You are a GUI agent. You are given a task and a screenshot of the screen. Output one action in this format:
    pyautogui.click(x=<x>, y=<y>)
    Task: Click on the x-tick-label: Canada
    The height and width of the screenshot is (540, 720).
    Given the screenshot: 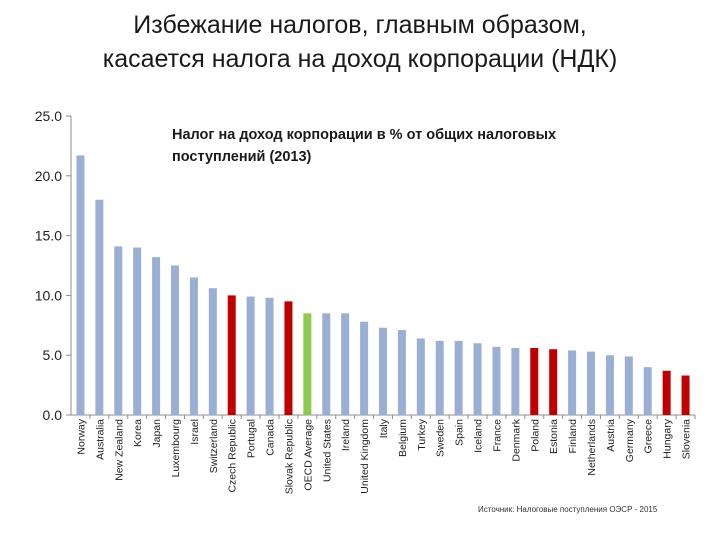 What is the action you would take?
    pyautogui.click(x=271, y=437)
    